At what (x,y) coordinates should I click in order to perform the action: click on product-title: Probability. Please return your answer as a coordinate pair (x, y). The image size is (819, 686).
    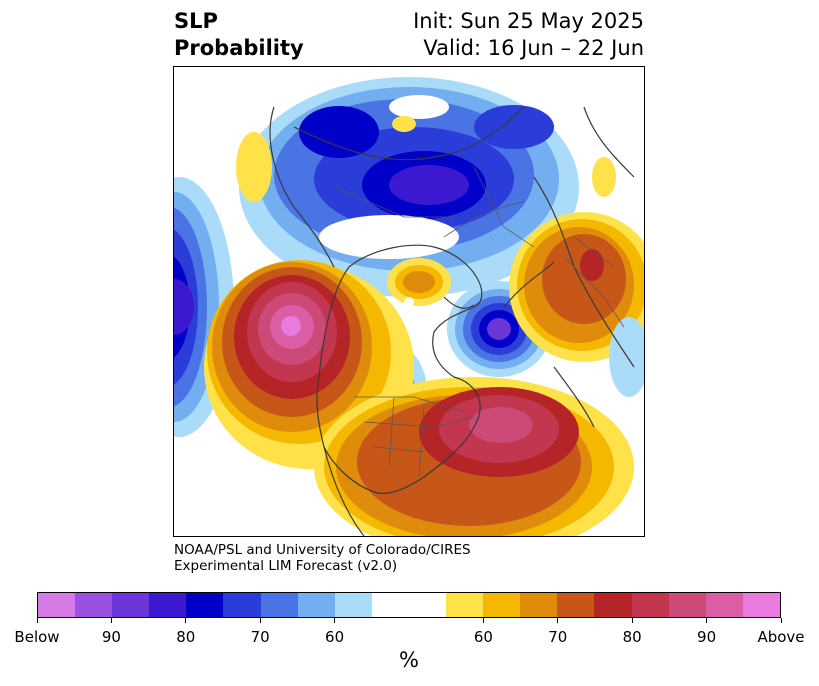
    Looking at the image, I should click on (239, 48).